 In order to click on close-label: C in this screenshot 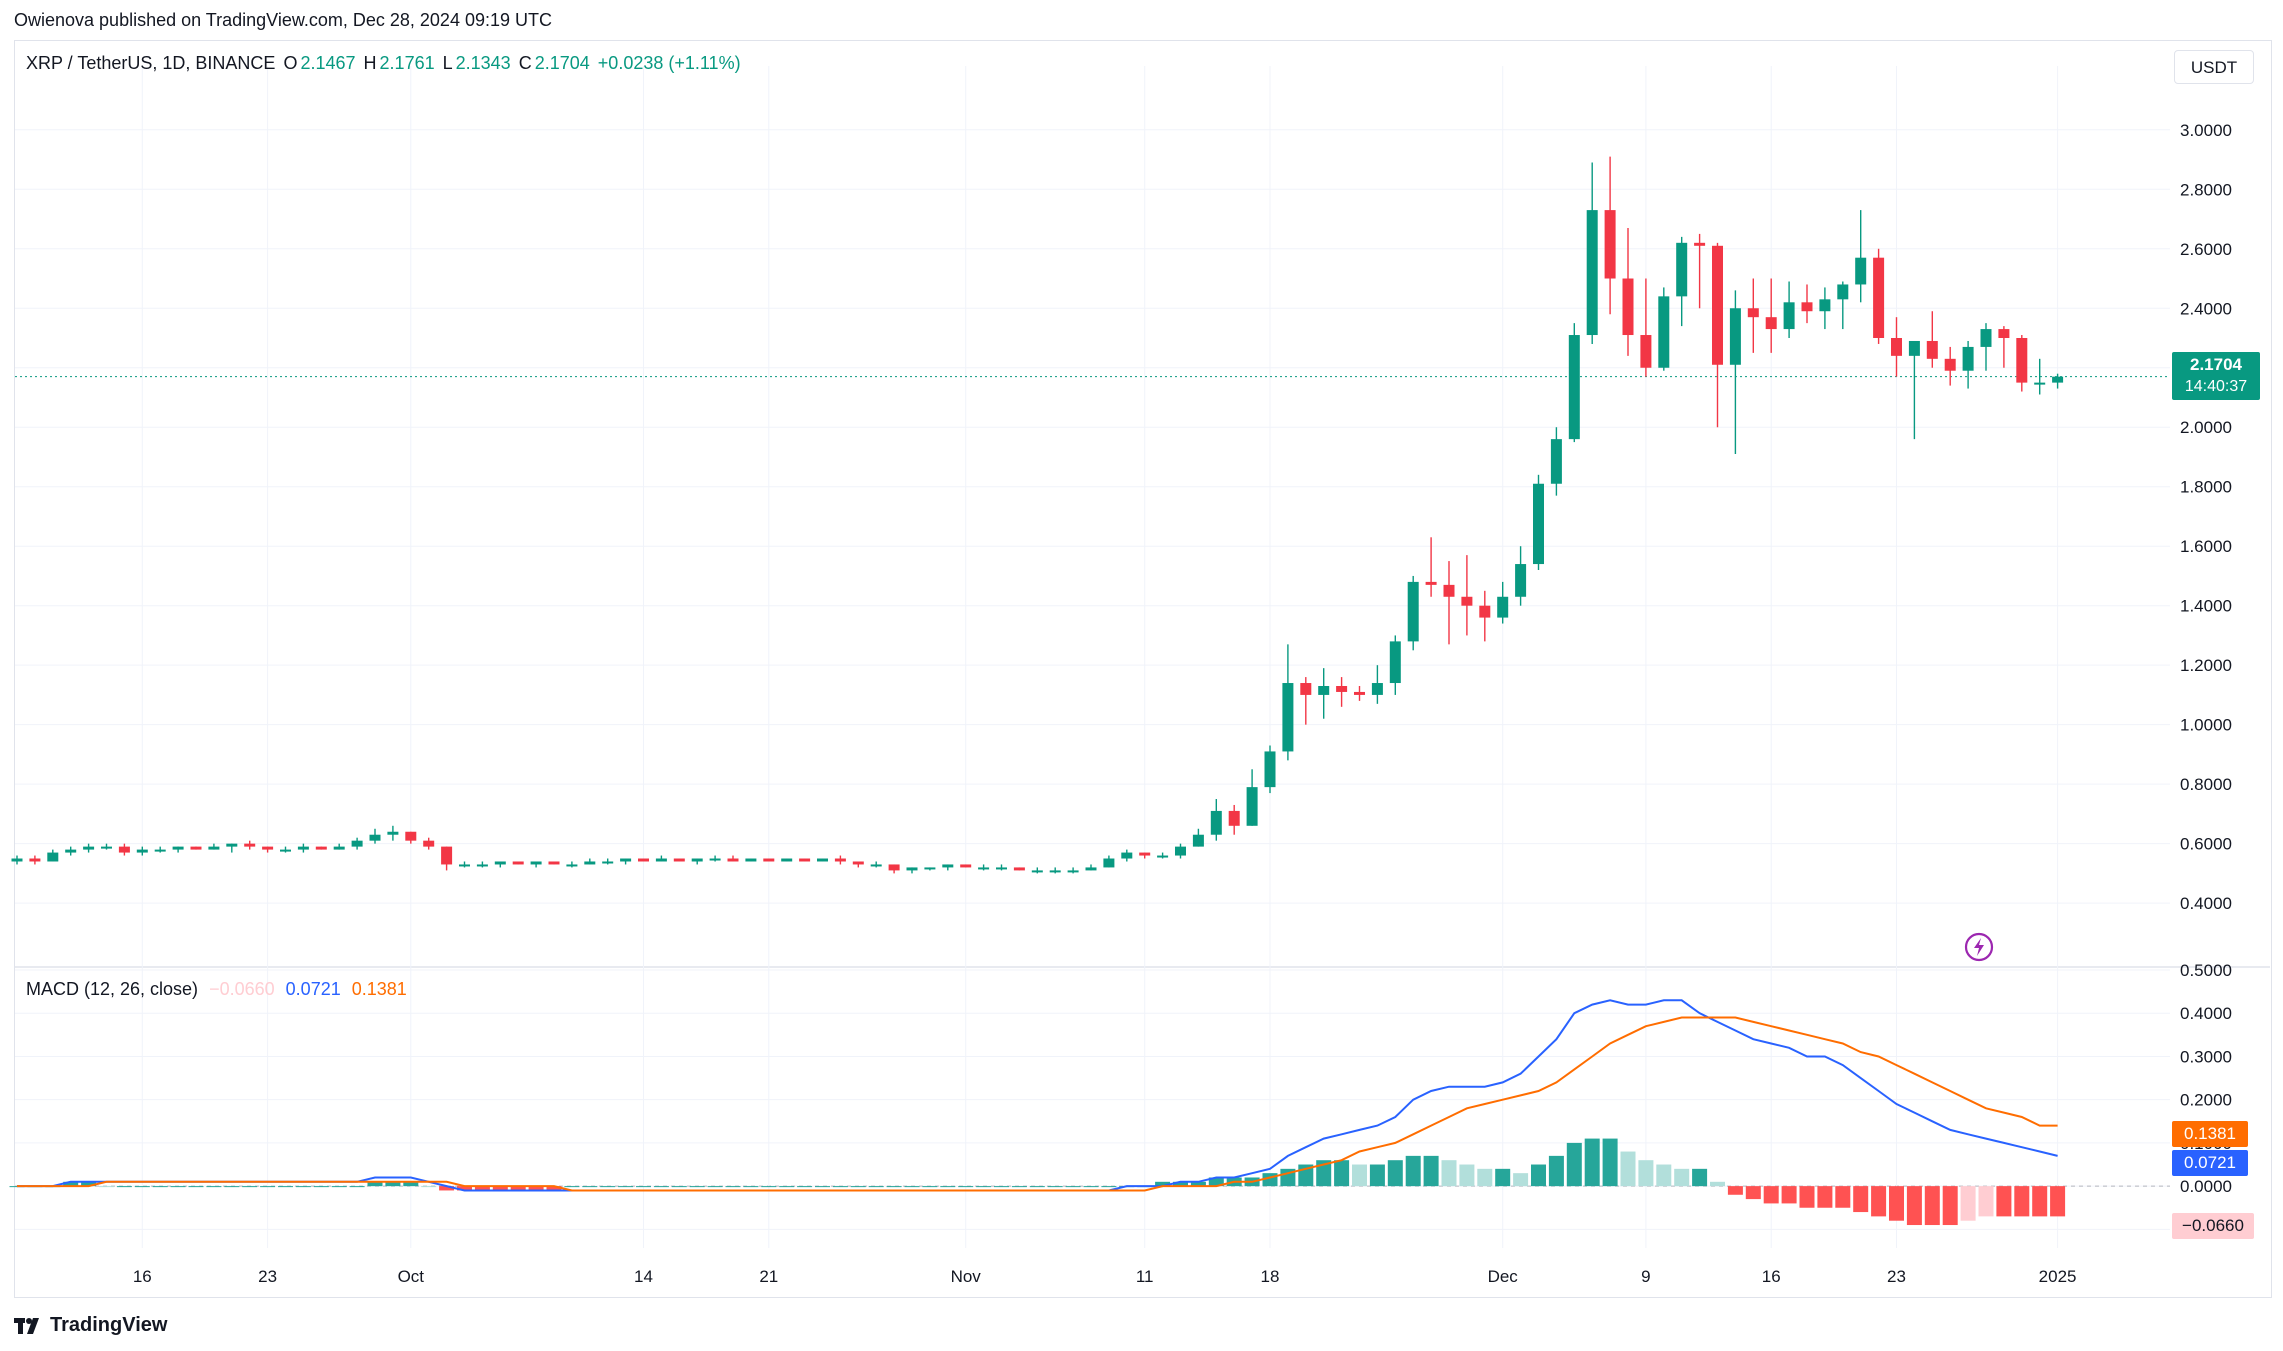, I will do `click(525, 63)`.